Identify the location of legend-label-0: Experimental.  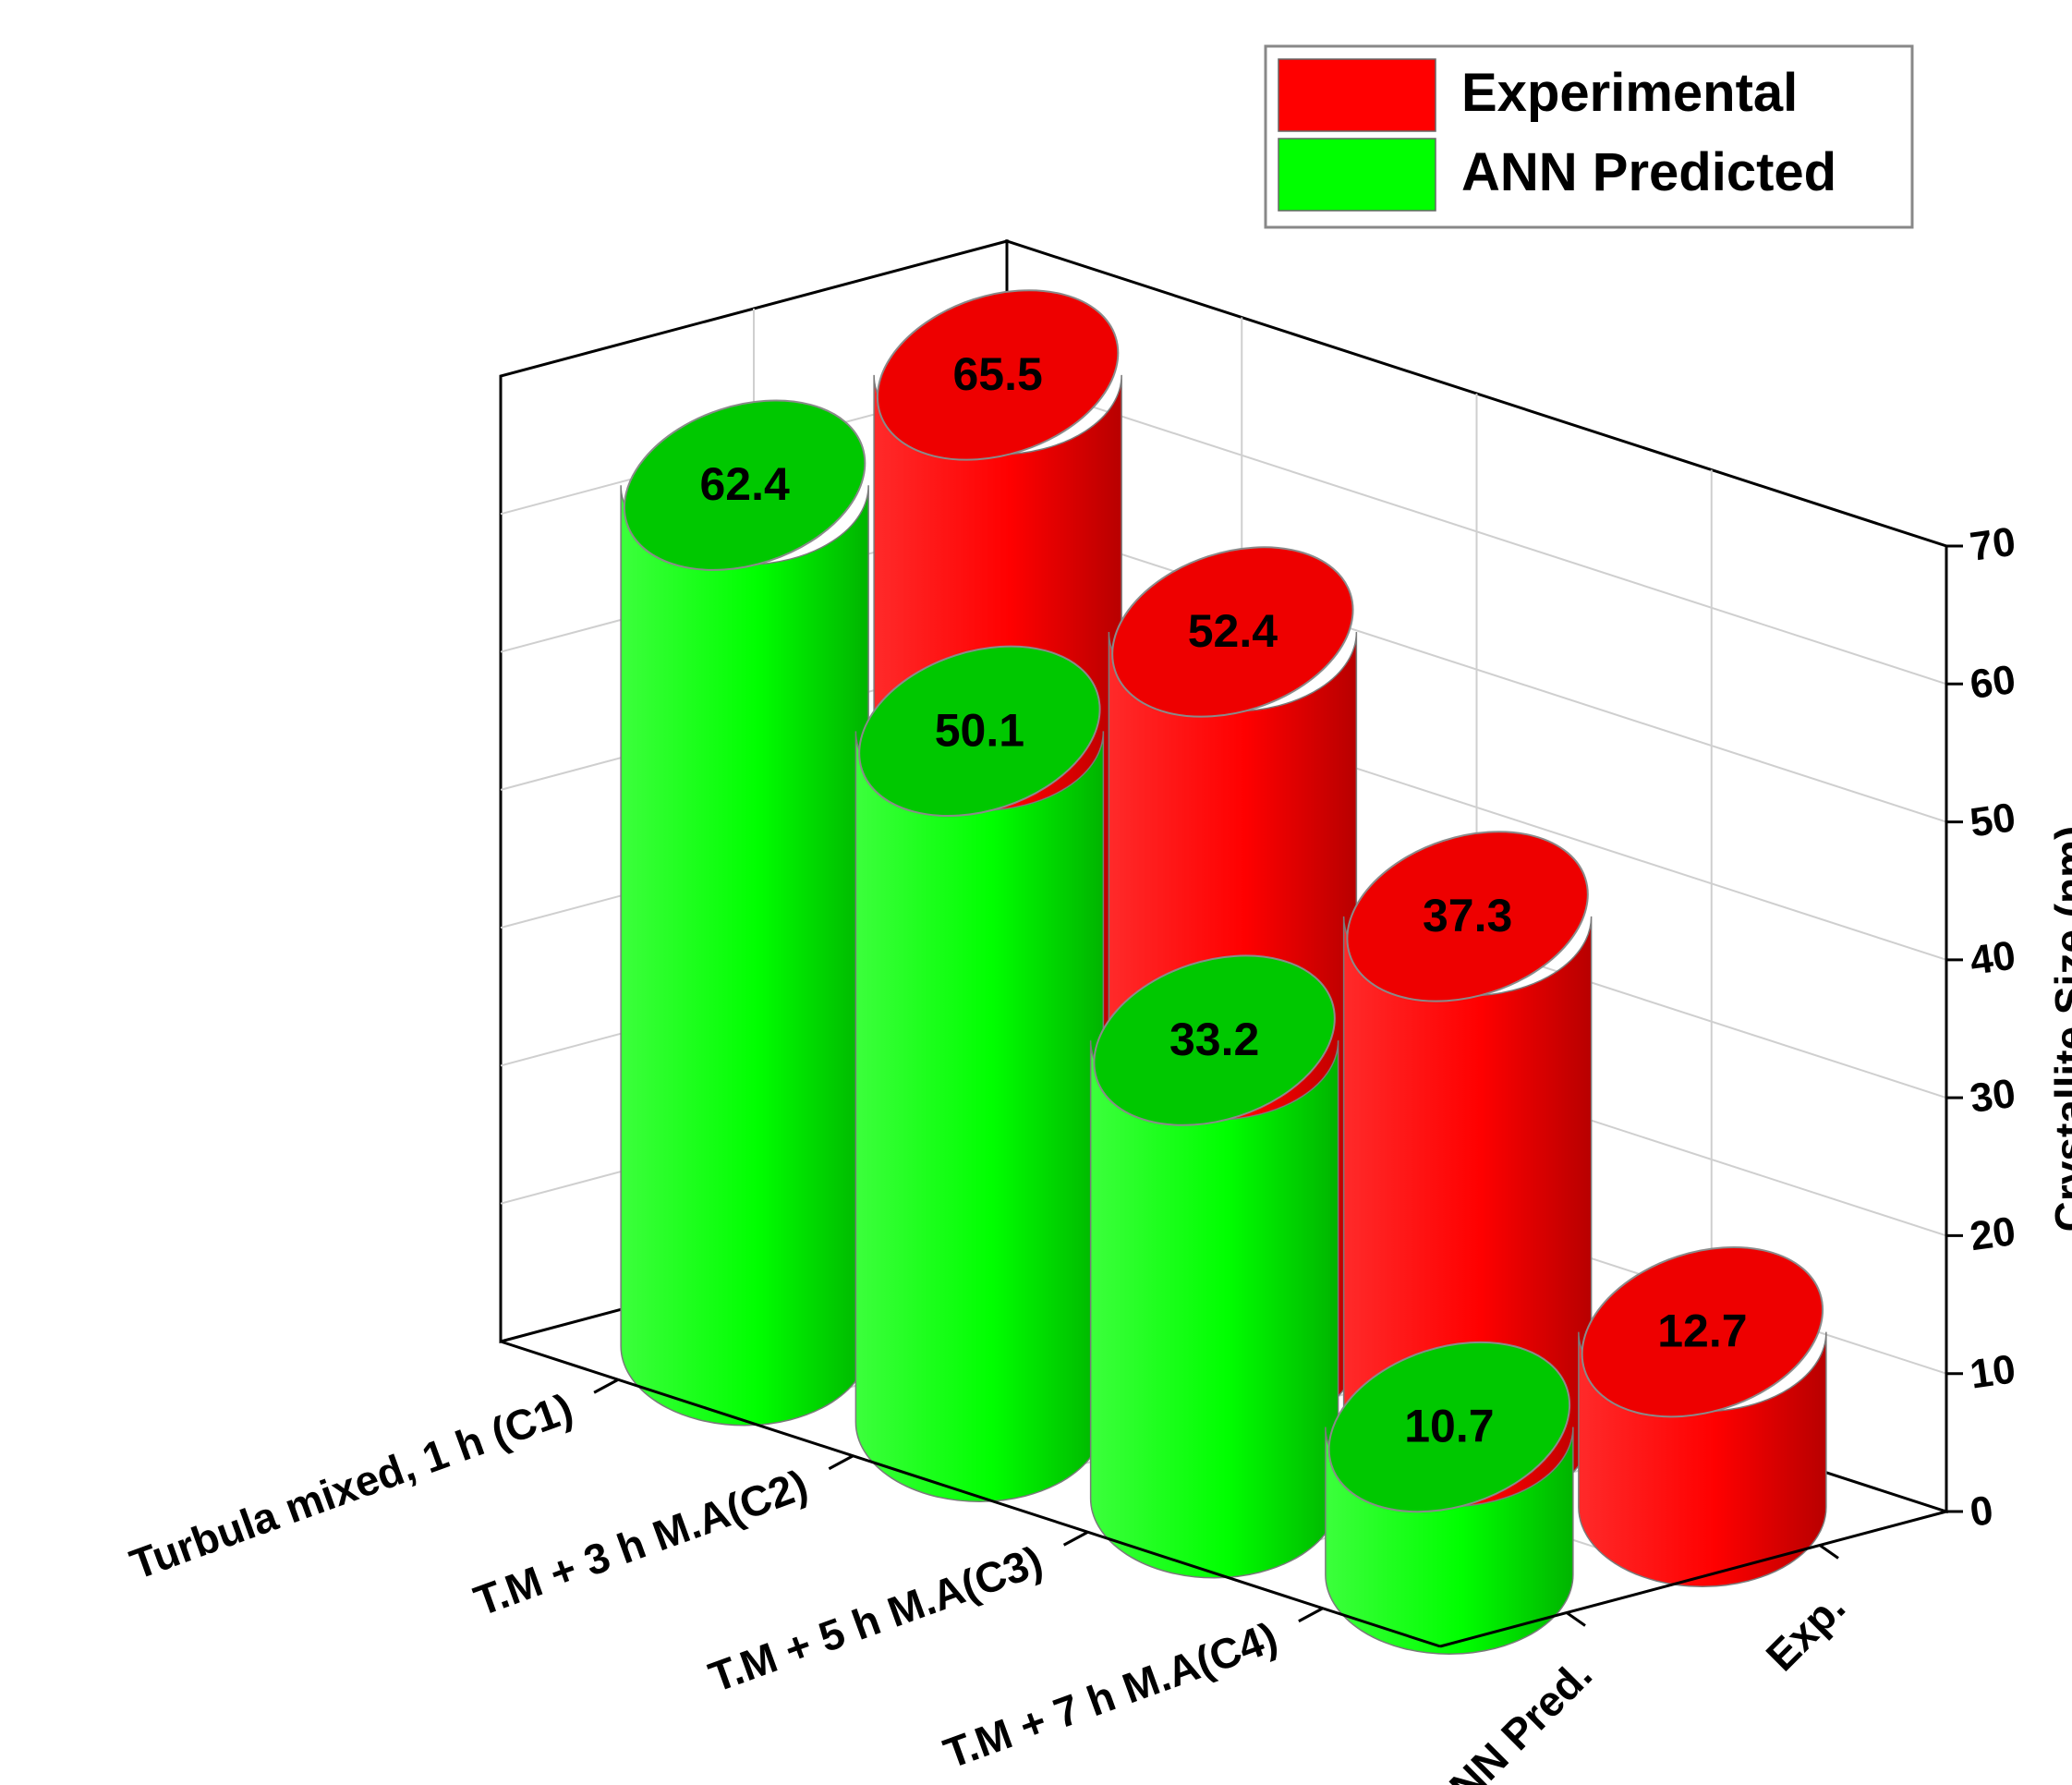
(1629, 93).